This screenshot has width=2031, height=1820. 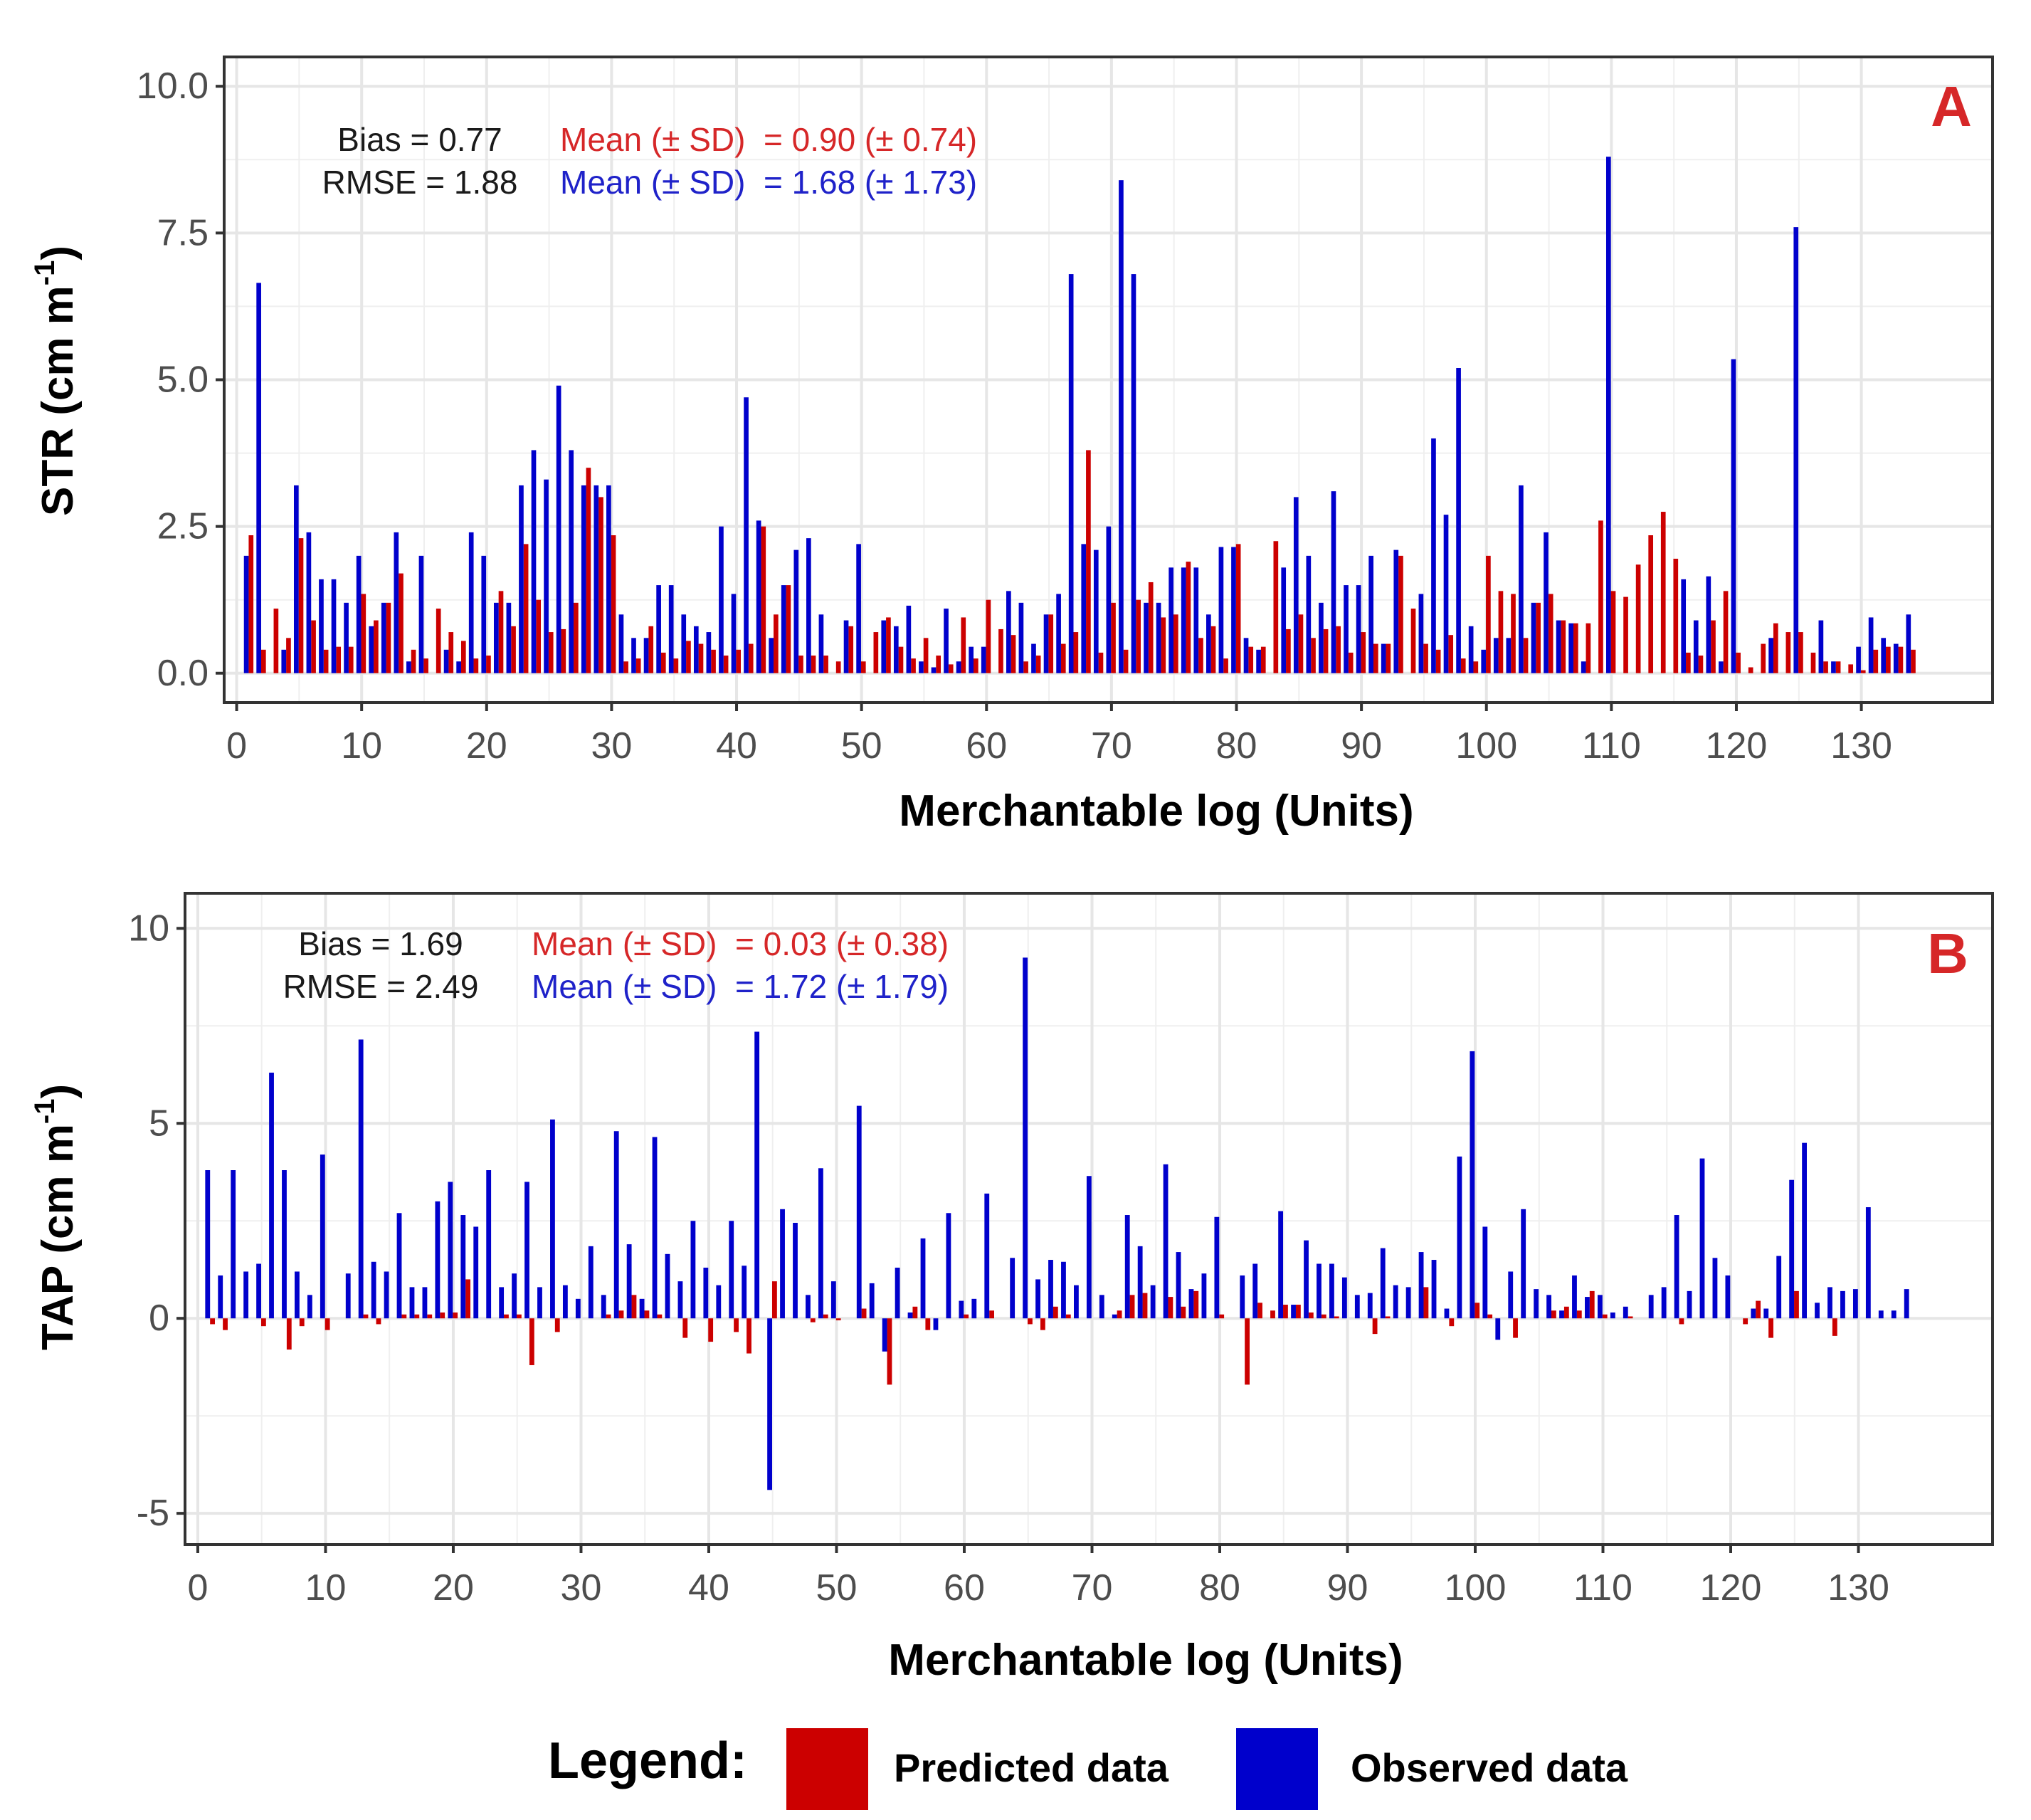 What do you see at coordinates (1277, 1769) in the screenshot?
I see `legend-swatch-observed` at bounding box center [1277, 1769].